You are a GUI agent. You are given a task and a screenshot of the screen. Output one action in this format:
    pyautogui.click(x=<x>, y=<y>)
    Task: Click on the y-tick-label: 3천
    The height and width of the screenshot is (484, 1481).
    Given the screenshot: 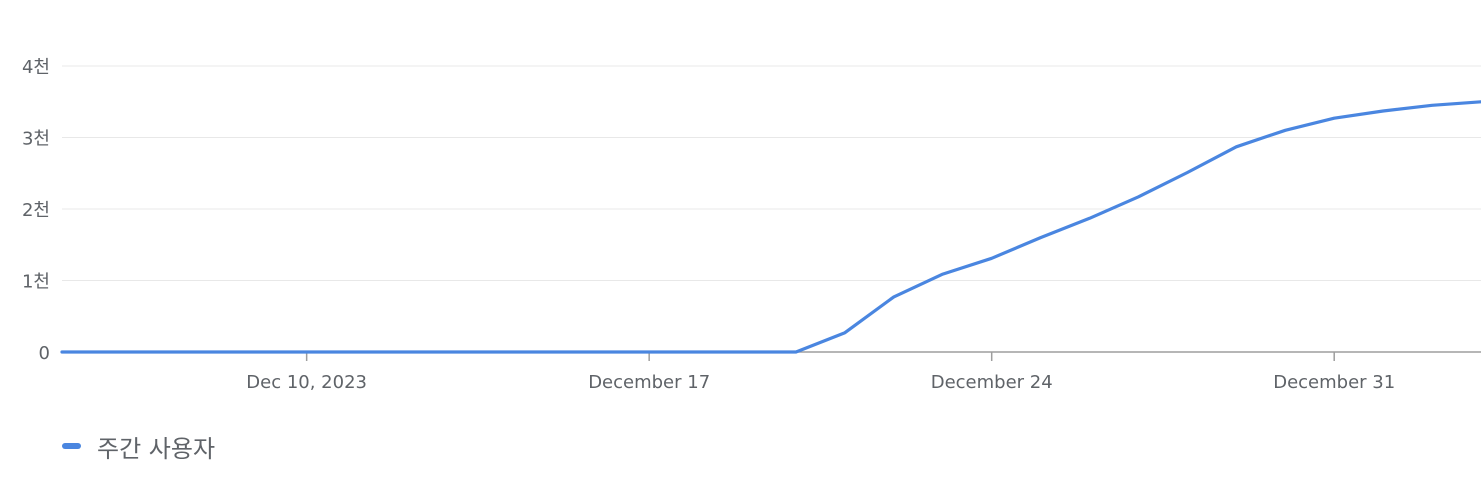 What is the action you would take?
    pyautogui.click(x=36, y=139)
    